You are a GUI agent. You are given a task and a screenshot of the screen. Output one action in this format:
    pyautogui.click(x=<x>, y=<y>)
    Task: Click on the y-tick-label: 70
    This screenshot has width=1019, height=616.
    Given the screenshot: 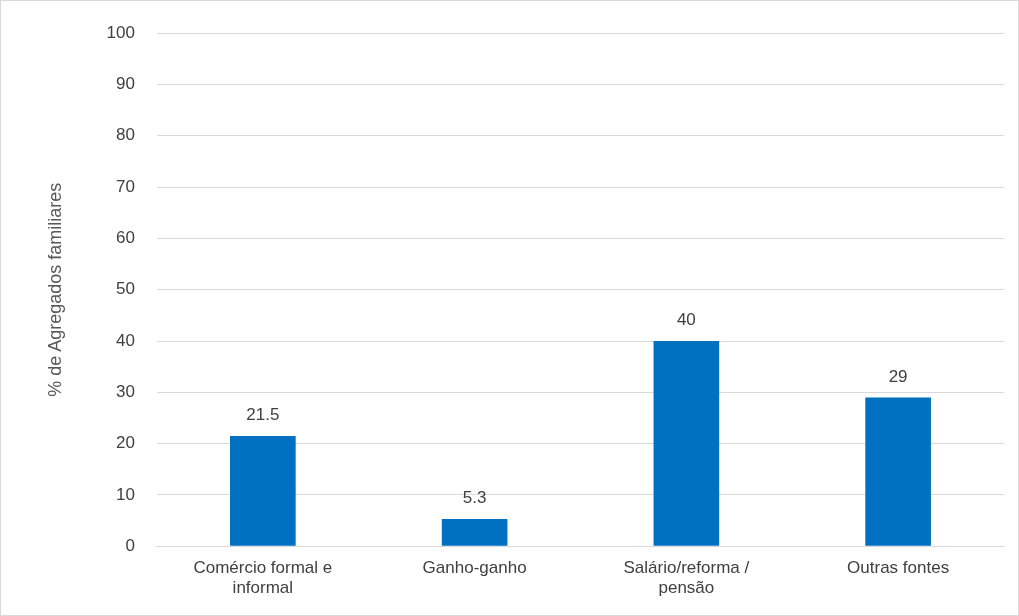 What is the action you would take?
    pyautogui.click(x=125, y=186)
    